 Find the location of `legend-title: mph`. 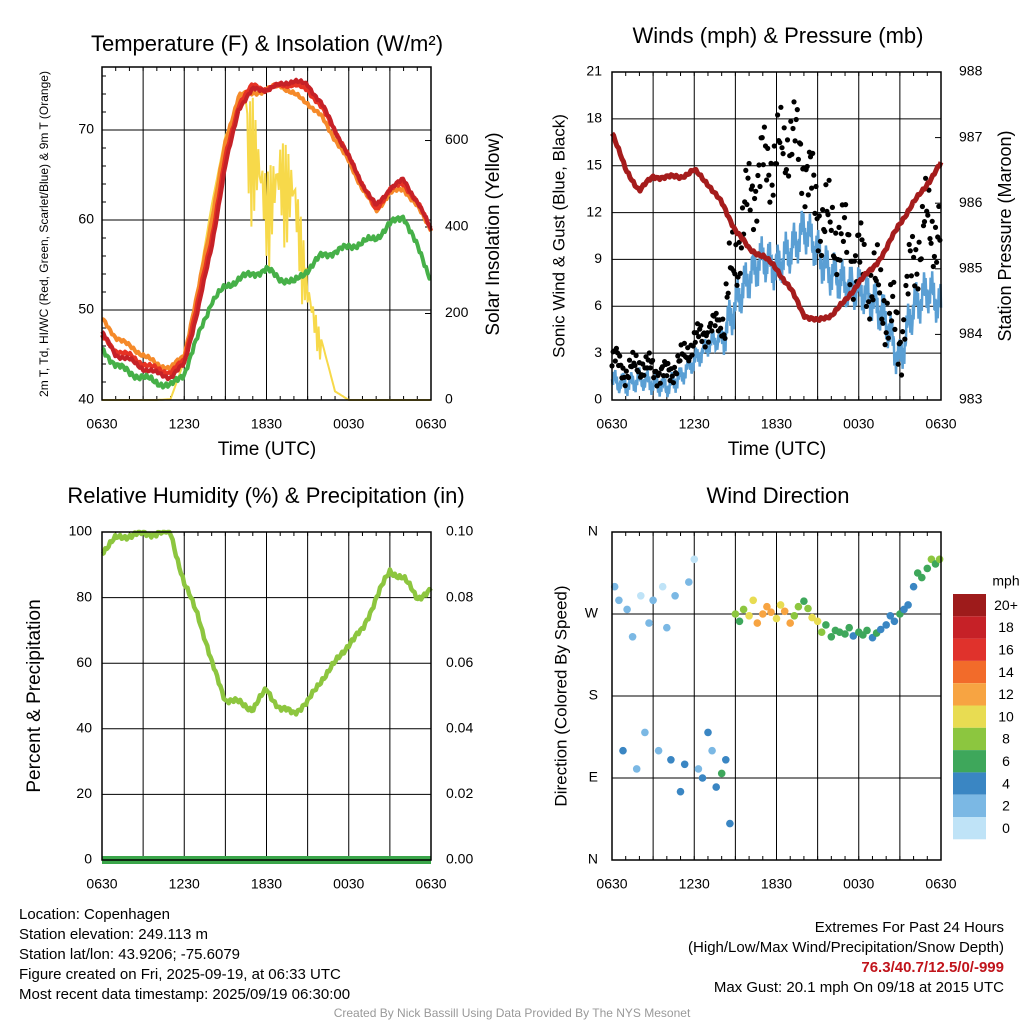

legend-title: mph is located at coordinates (1005, 581).